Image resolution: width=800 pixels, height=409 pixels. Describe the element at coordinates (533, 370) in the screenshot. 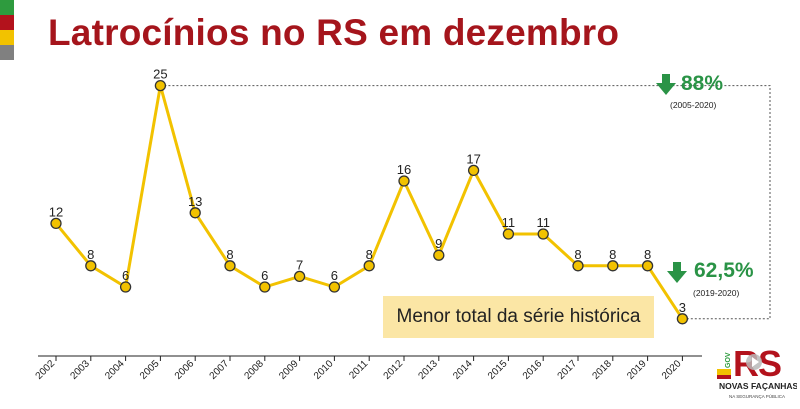

I see `x-tick-label: 2016` at that location.